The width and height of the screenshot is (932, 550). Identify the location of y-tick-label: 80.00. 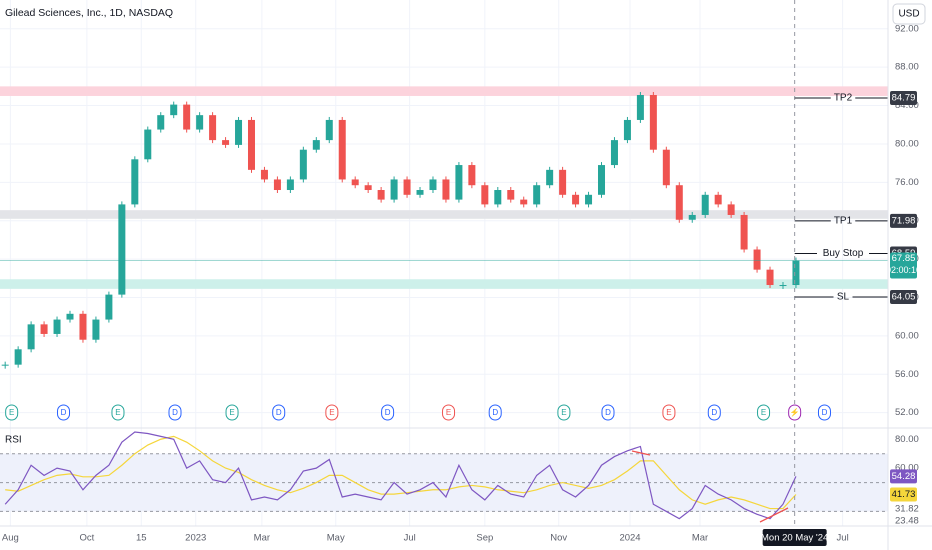
(907, 143).